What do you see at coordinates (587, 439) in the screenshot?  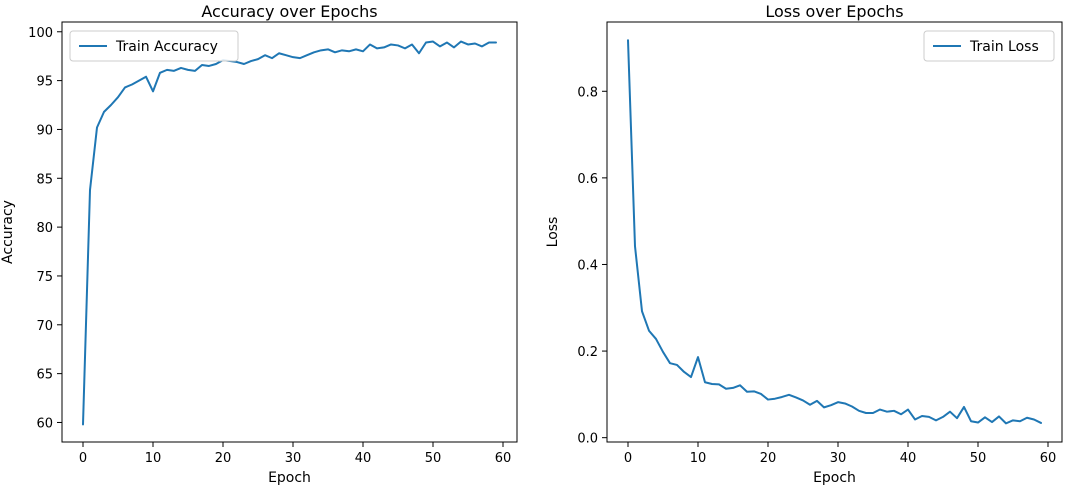 I see `y-tick-label: 0.0` at bounding box center [587, 439].